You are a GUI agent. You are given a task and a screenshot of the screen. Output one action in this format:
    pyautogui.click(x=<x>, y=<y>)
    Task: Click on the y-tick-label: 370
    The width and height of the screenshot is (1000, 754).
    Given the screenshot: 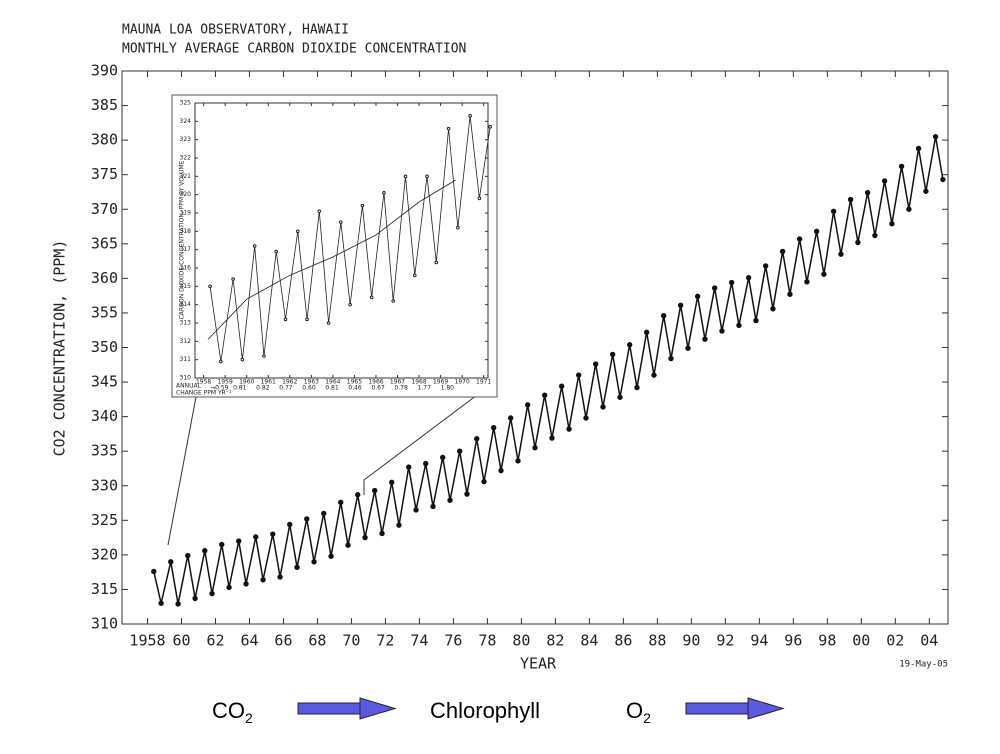 What is the action you would take?
    pyautogui.click(x=104, y=209)
    